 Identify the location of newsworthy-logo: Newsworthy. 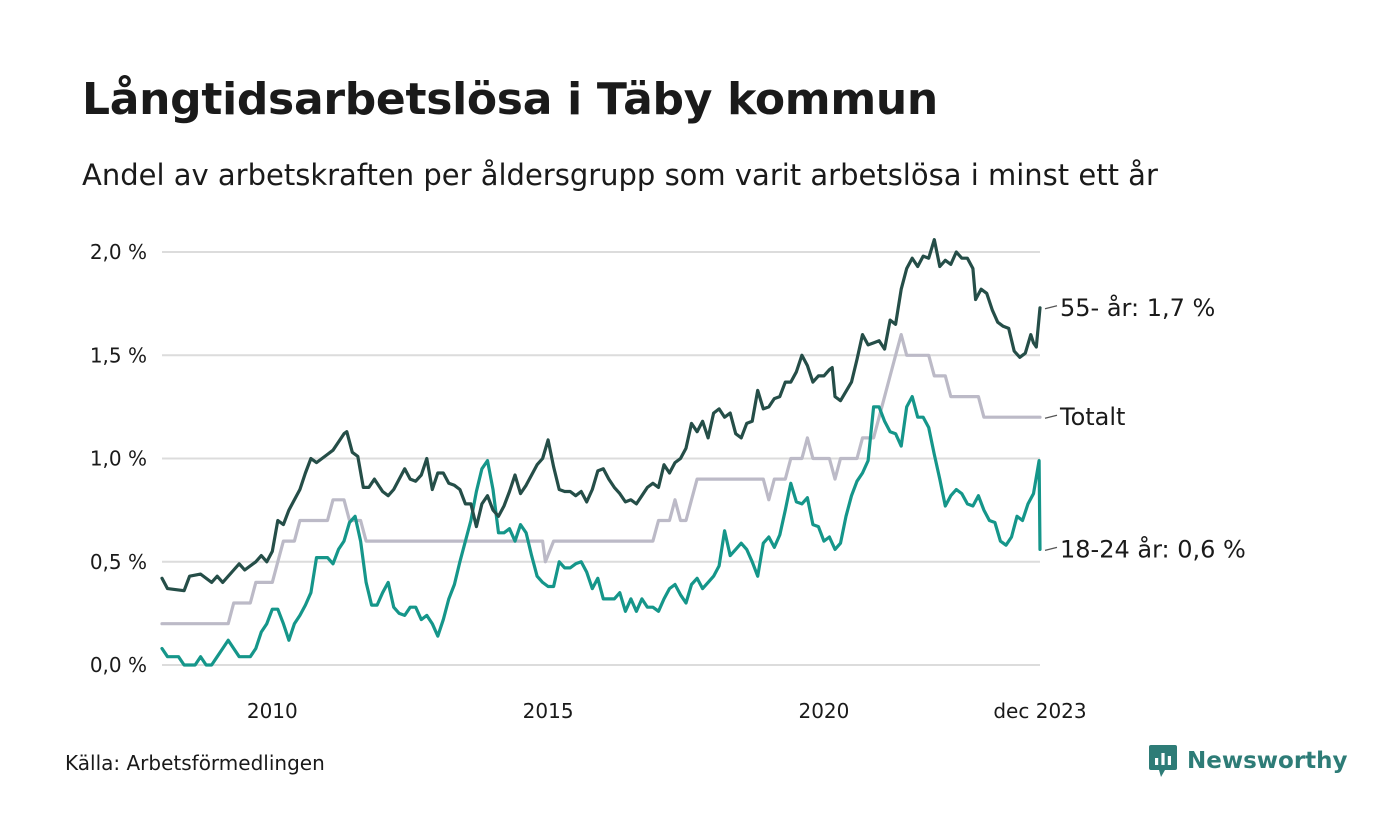
(1248, 761).